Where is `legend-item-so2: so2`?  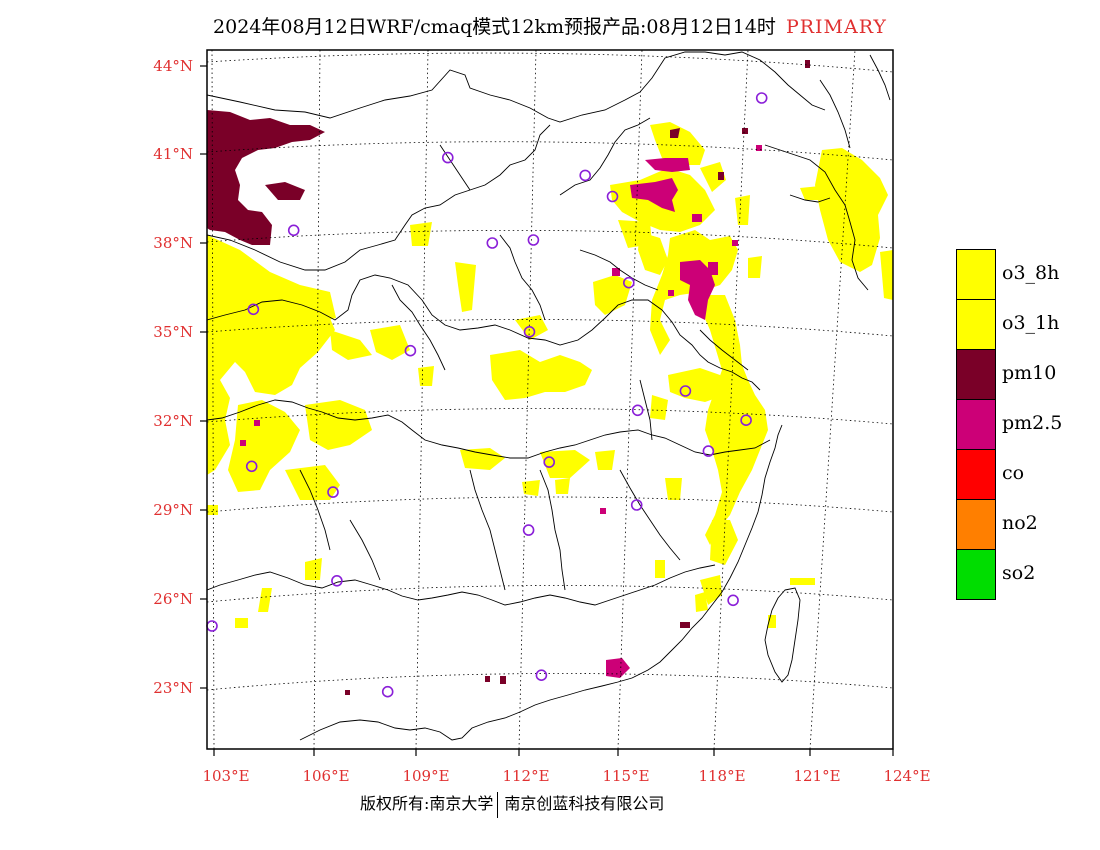
legend-item-so2: so2 is located at coordinates (1026, 574).